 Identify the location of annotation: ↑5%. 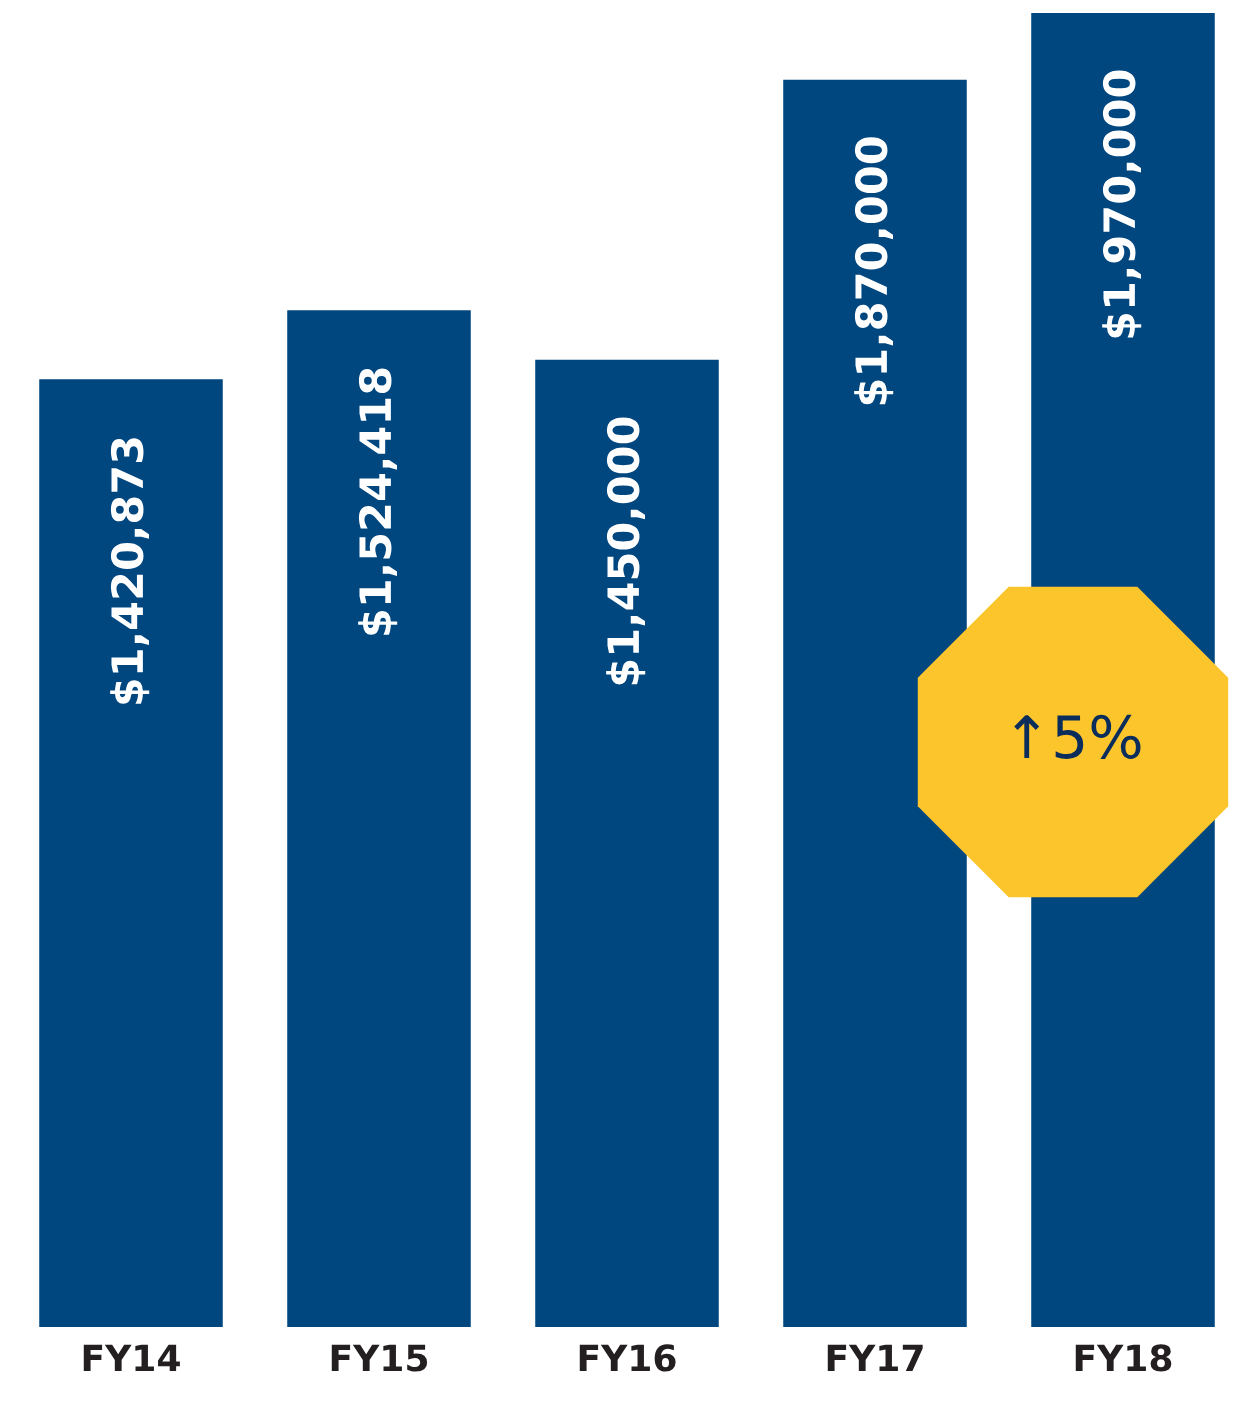
(1077, 736).